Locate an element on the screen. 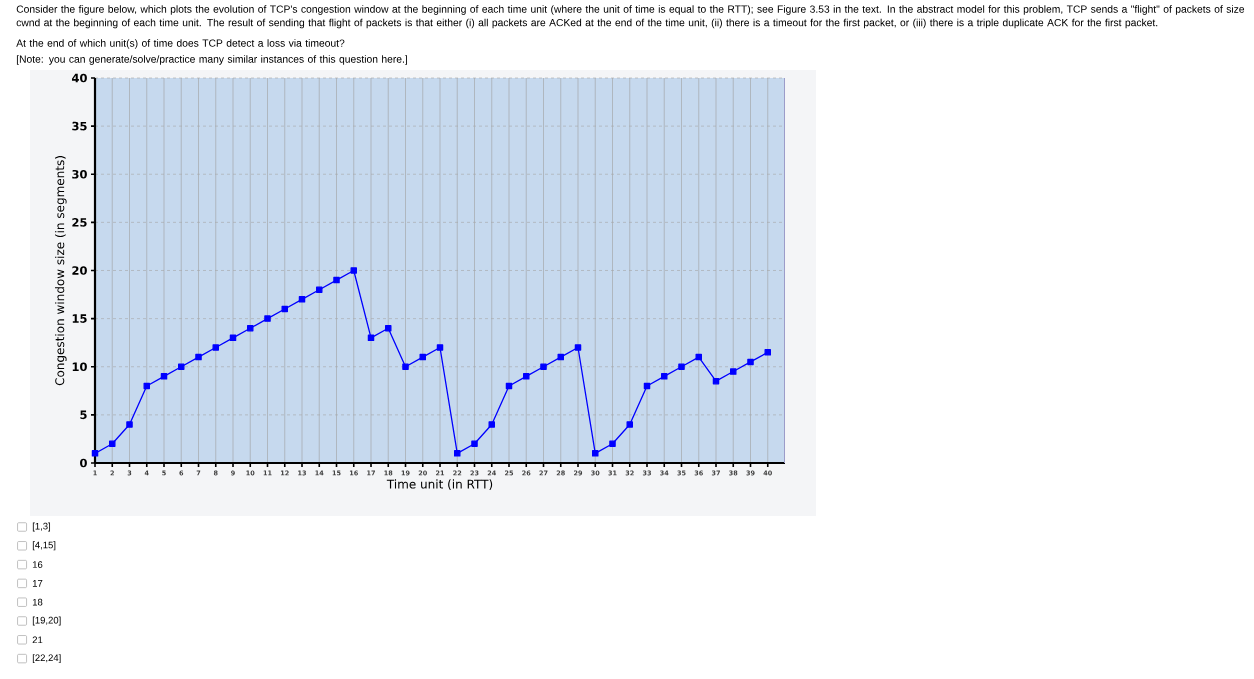 Image resolution: width=1254 pixels, height=679 pixels. y-tick-label: 40 is located at coordinates (79, 78).